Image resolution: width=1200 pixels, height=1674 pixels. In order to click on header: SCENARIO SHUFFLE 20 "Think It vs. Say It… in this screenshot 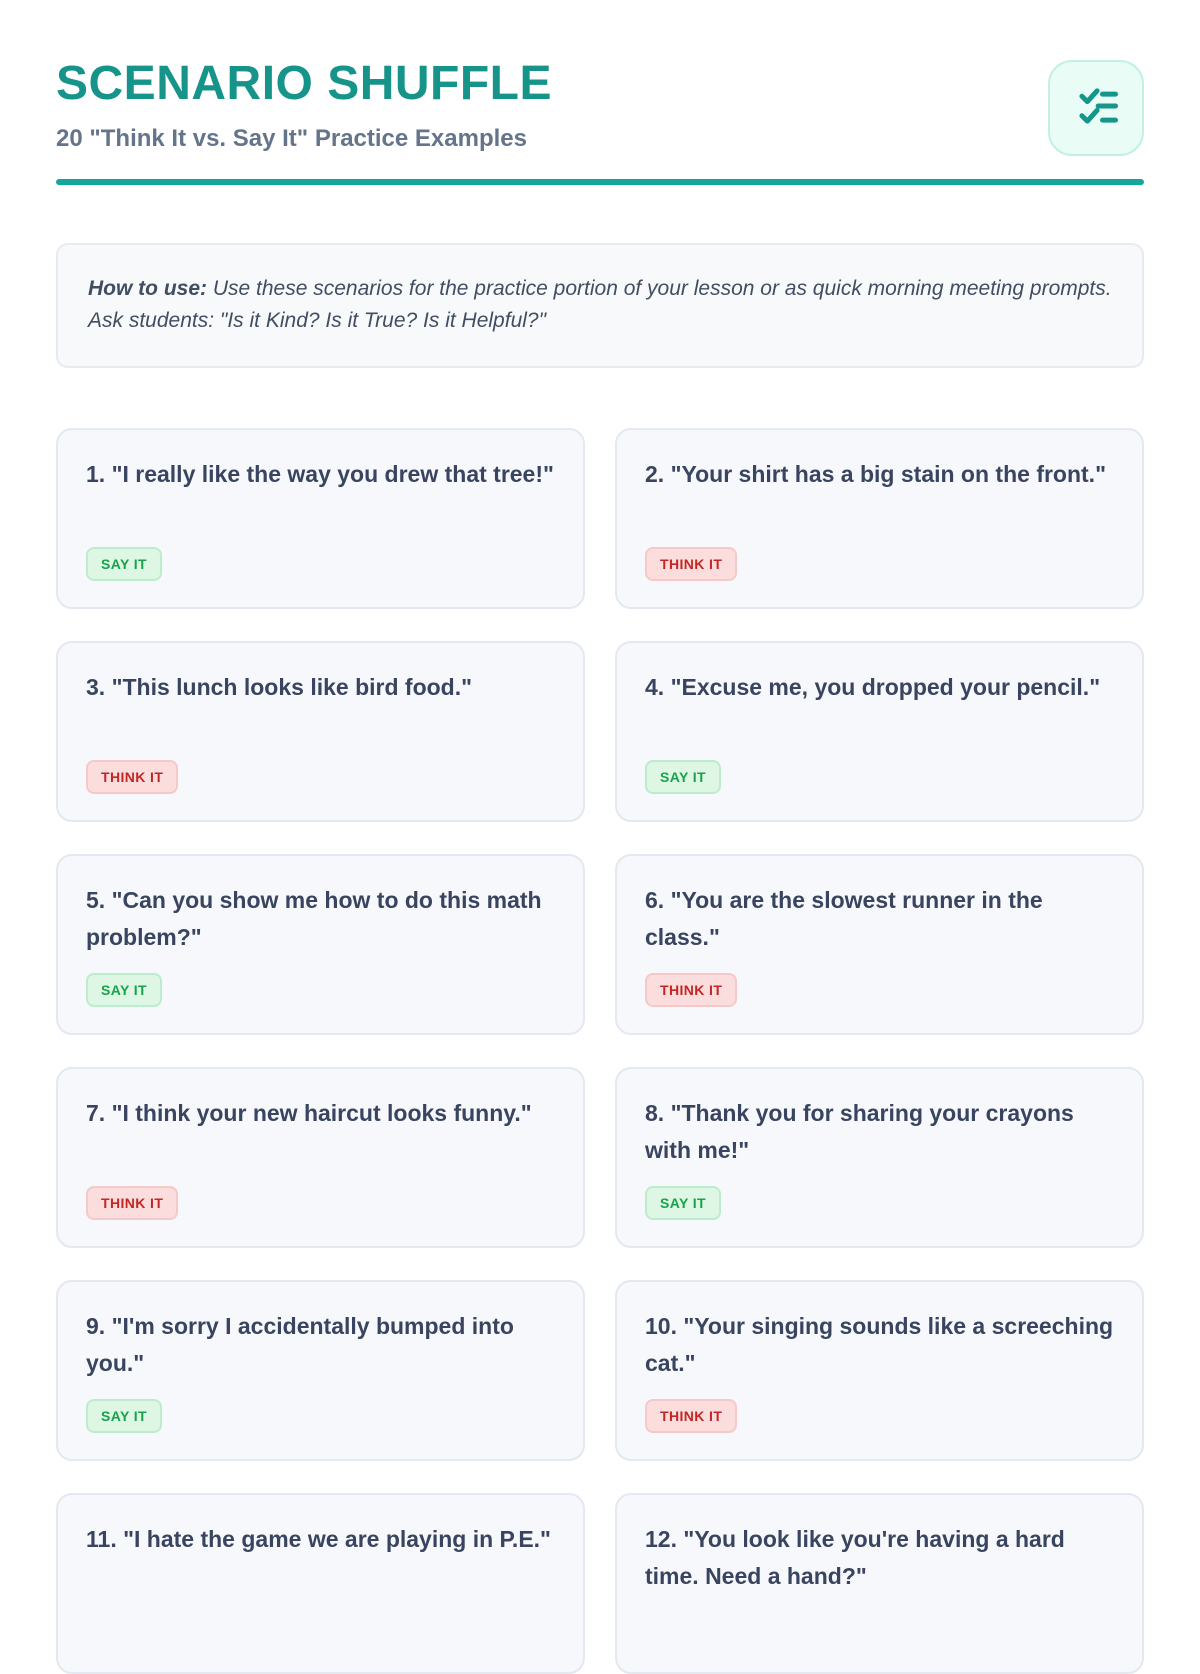, I will do `click(600, 121)`.